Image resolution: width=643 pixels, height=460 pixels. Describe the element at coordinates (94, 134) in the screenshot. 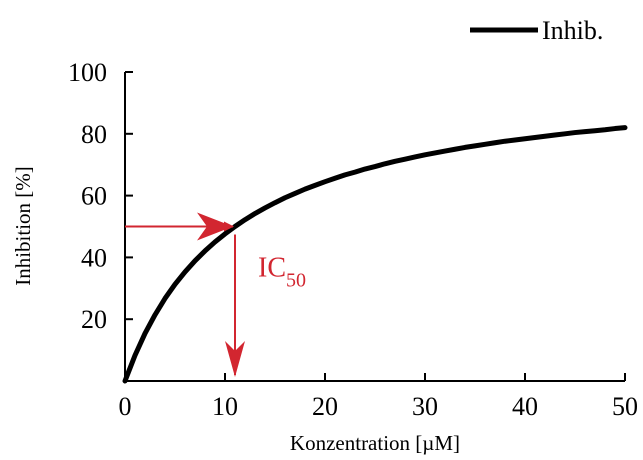

I see `y-tick-label: 80` at that location.